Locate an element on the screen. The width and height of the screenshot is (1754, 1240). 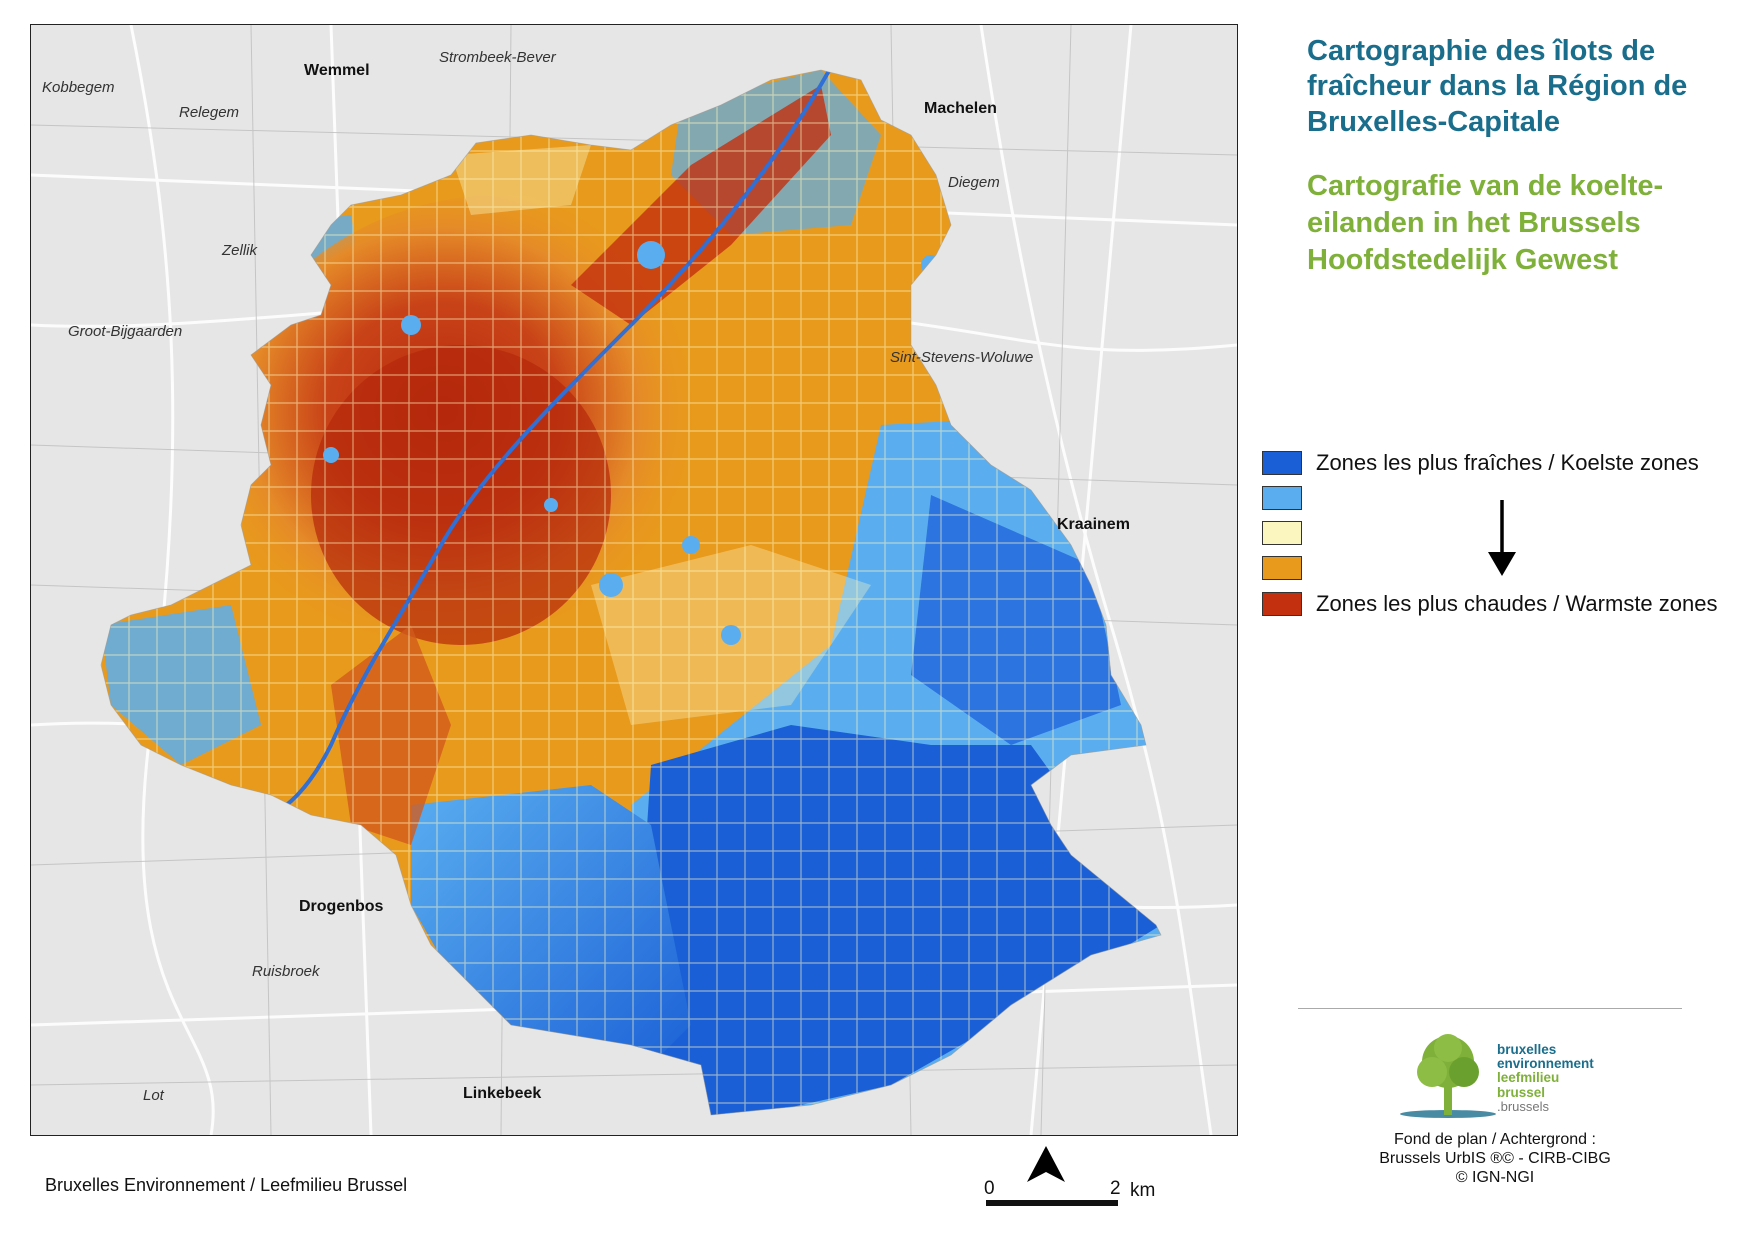
place-label-zellik: Zellik is located at coordinates (240, 250).